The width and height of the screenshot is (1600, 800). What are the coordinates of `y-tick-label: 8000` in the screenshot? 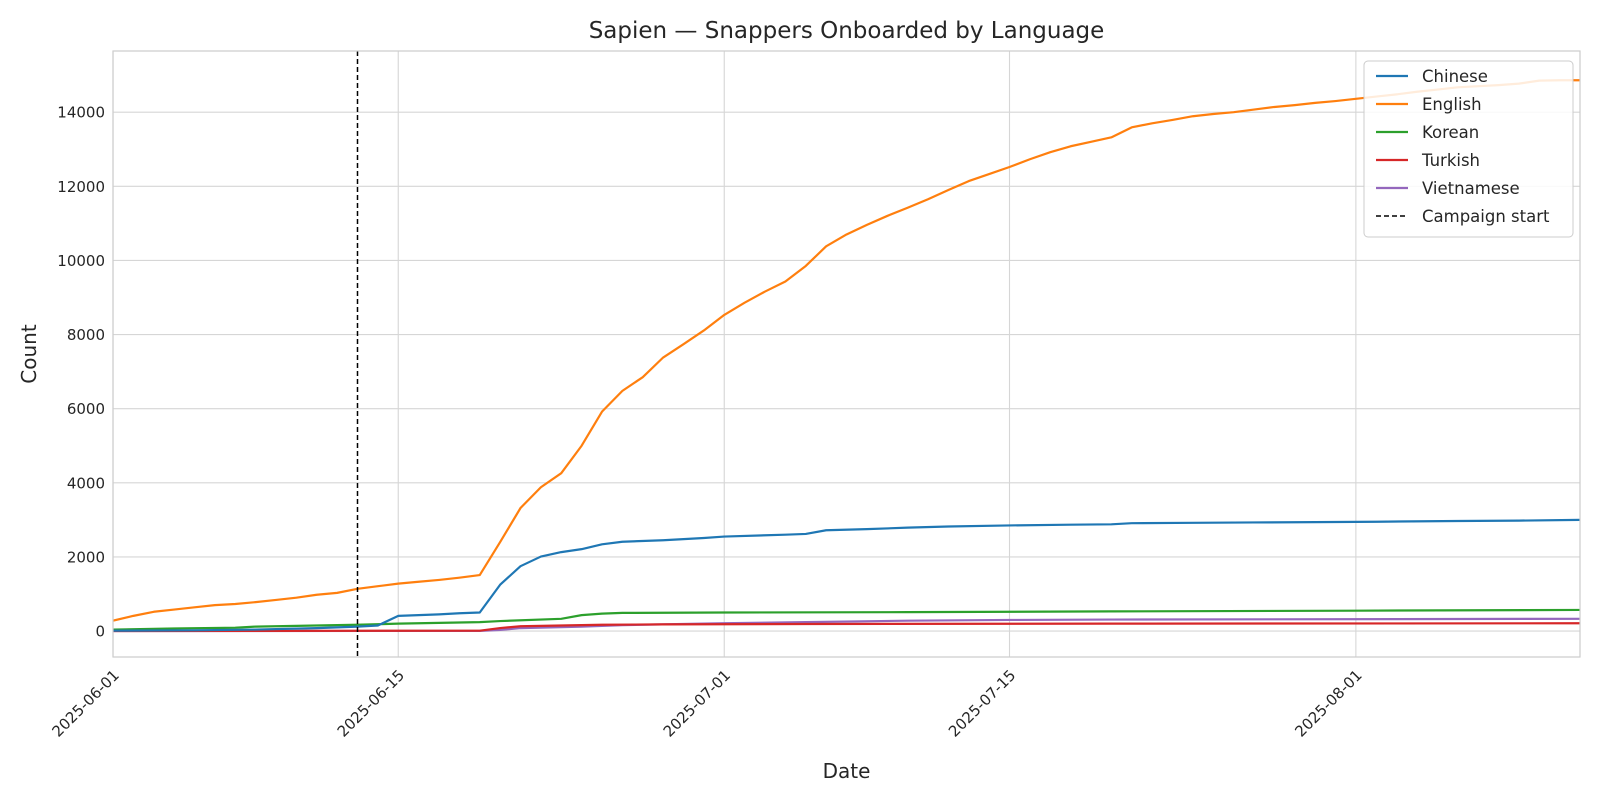 It's located at (86, 335).